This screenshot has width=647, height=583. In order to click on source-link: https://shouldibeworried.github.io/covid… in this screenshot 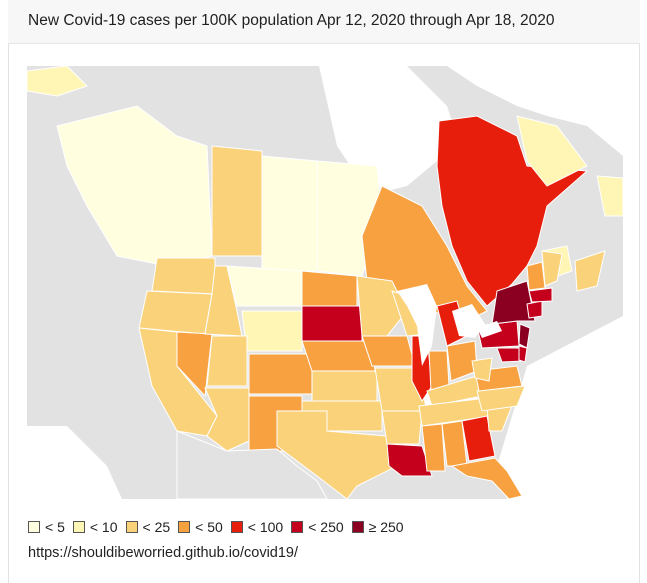, I will do `click(163, 553)`.